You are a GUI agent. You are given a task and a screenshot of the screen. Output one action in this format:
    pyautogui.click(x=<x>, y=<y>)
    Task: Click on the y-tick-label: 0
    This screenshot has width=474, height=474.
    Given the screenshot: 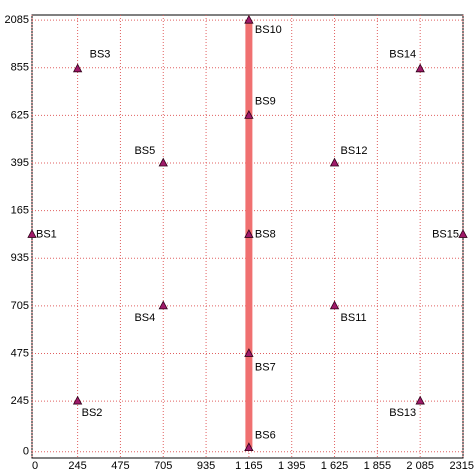 What is the action you would take?
    pyautogui.click(x=26, y=452)
    